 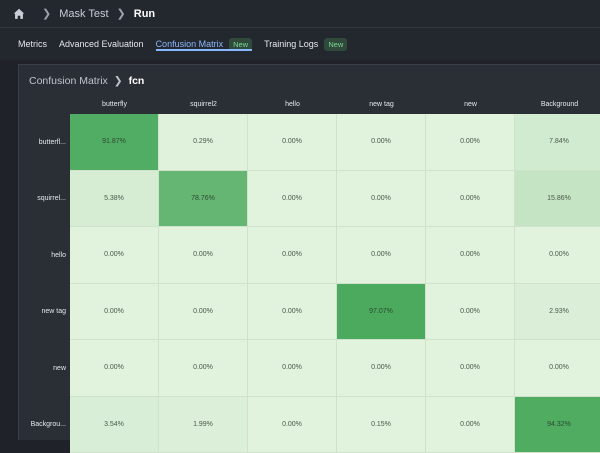 I want to click on column-header: butterfly, so click(x=114, y=107).